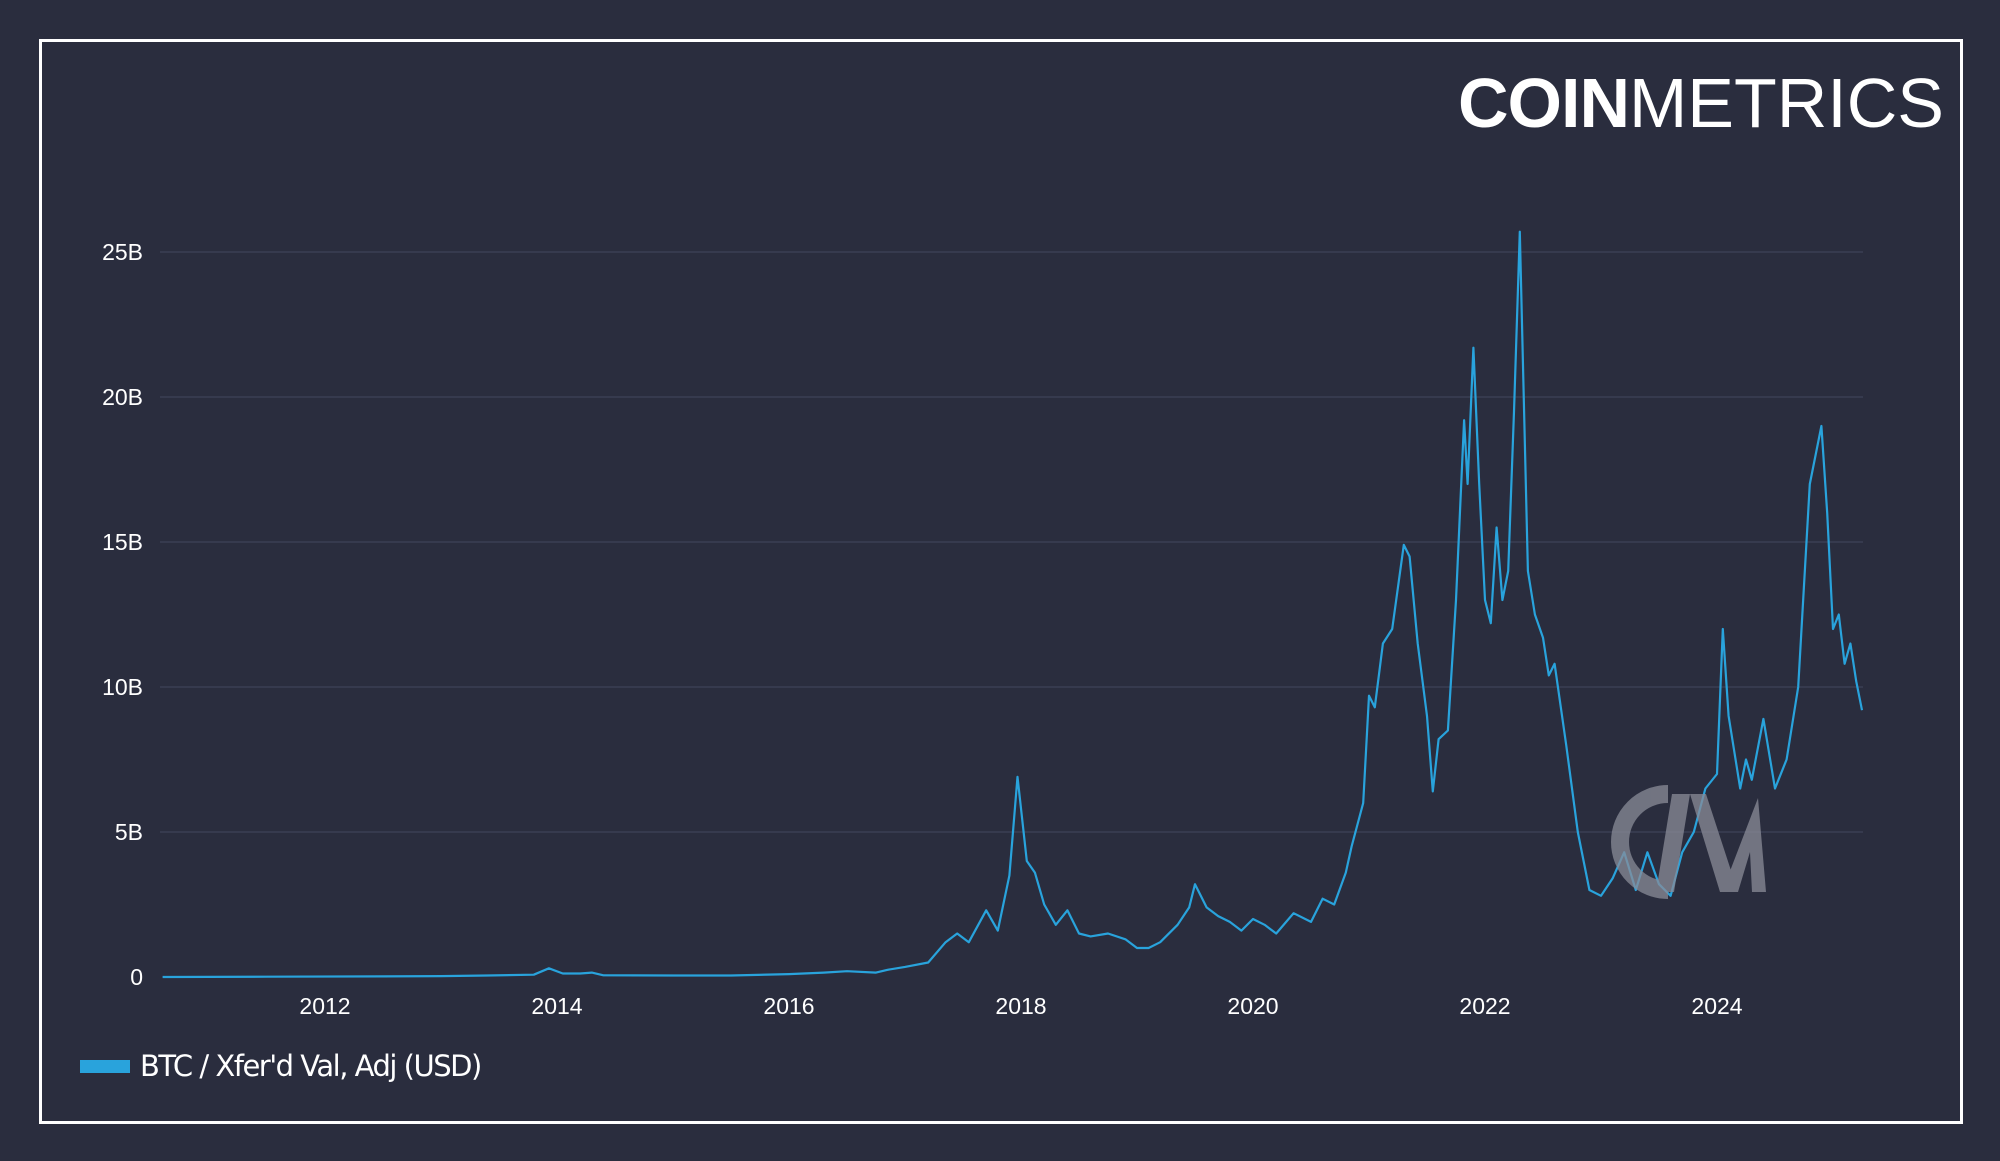  What do you see at coordinates (324, 1006) in the screenshot?
I see `x-tick-label: 2012` at bounding box center [324, 1006].